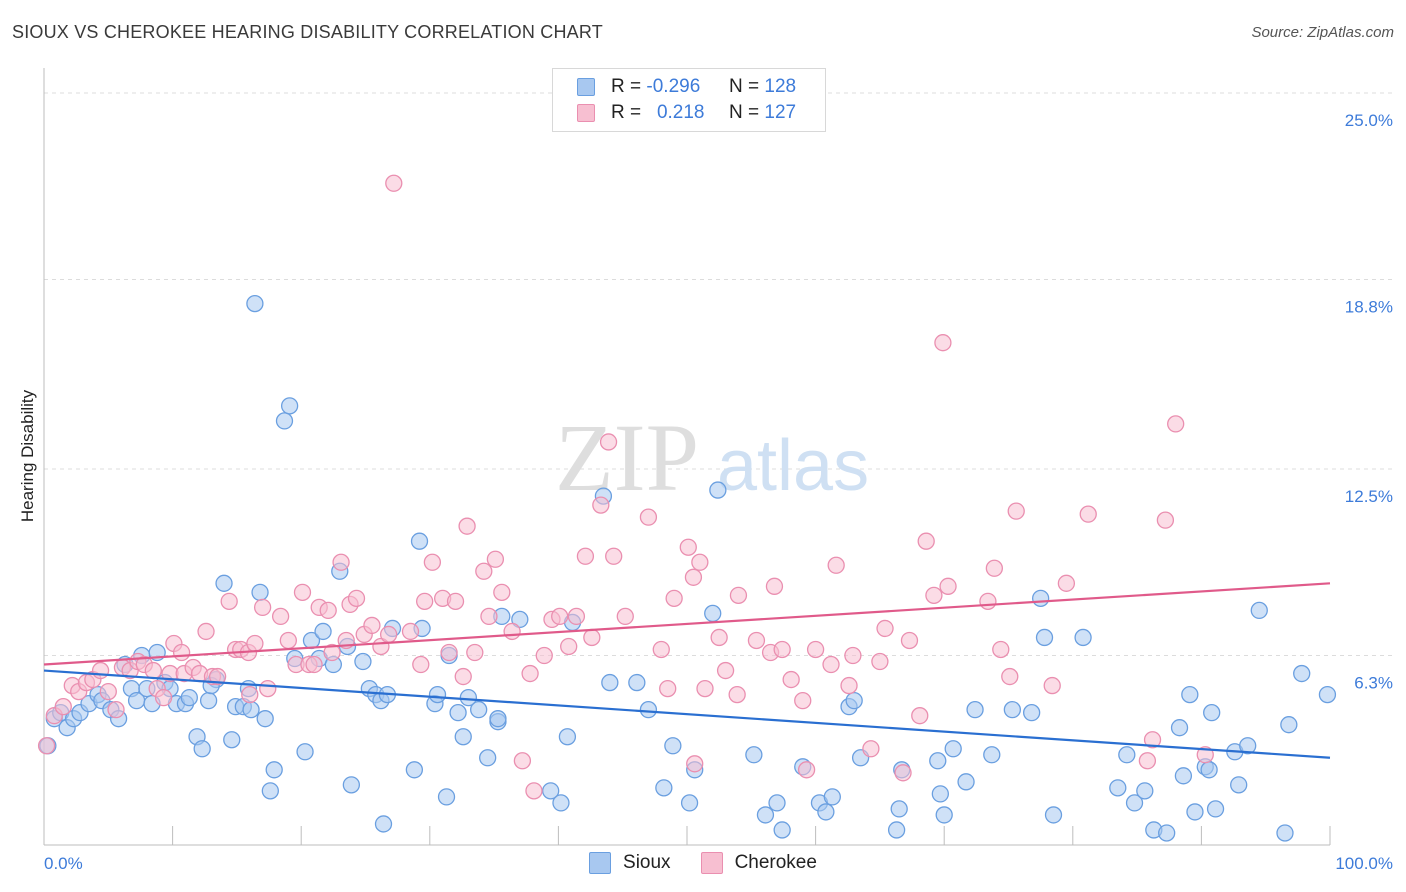  I want to click on x-tick-label-min: 0.0%, so click(63, 863).